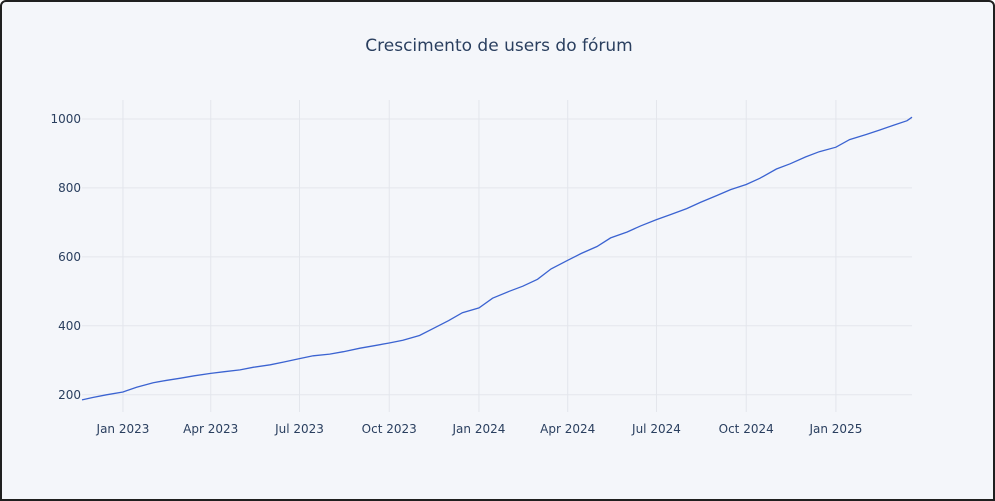 This screenshot has height=501, width=995. What do you see at coordinates (69, 257) in the screenshot?
I see `y-tick-label: 600` at bounding box center [69, 257].